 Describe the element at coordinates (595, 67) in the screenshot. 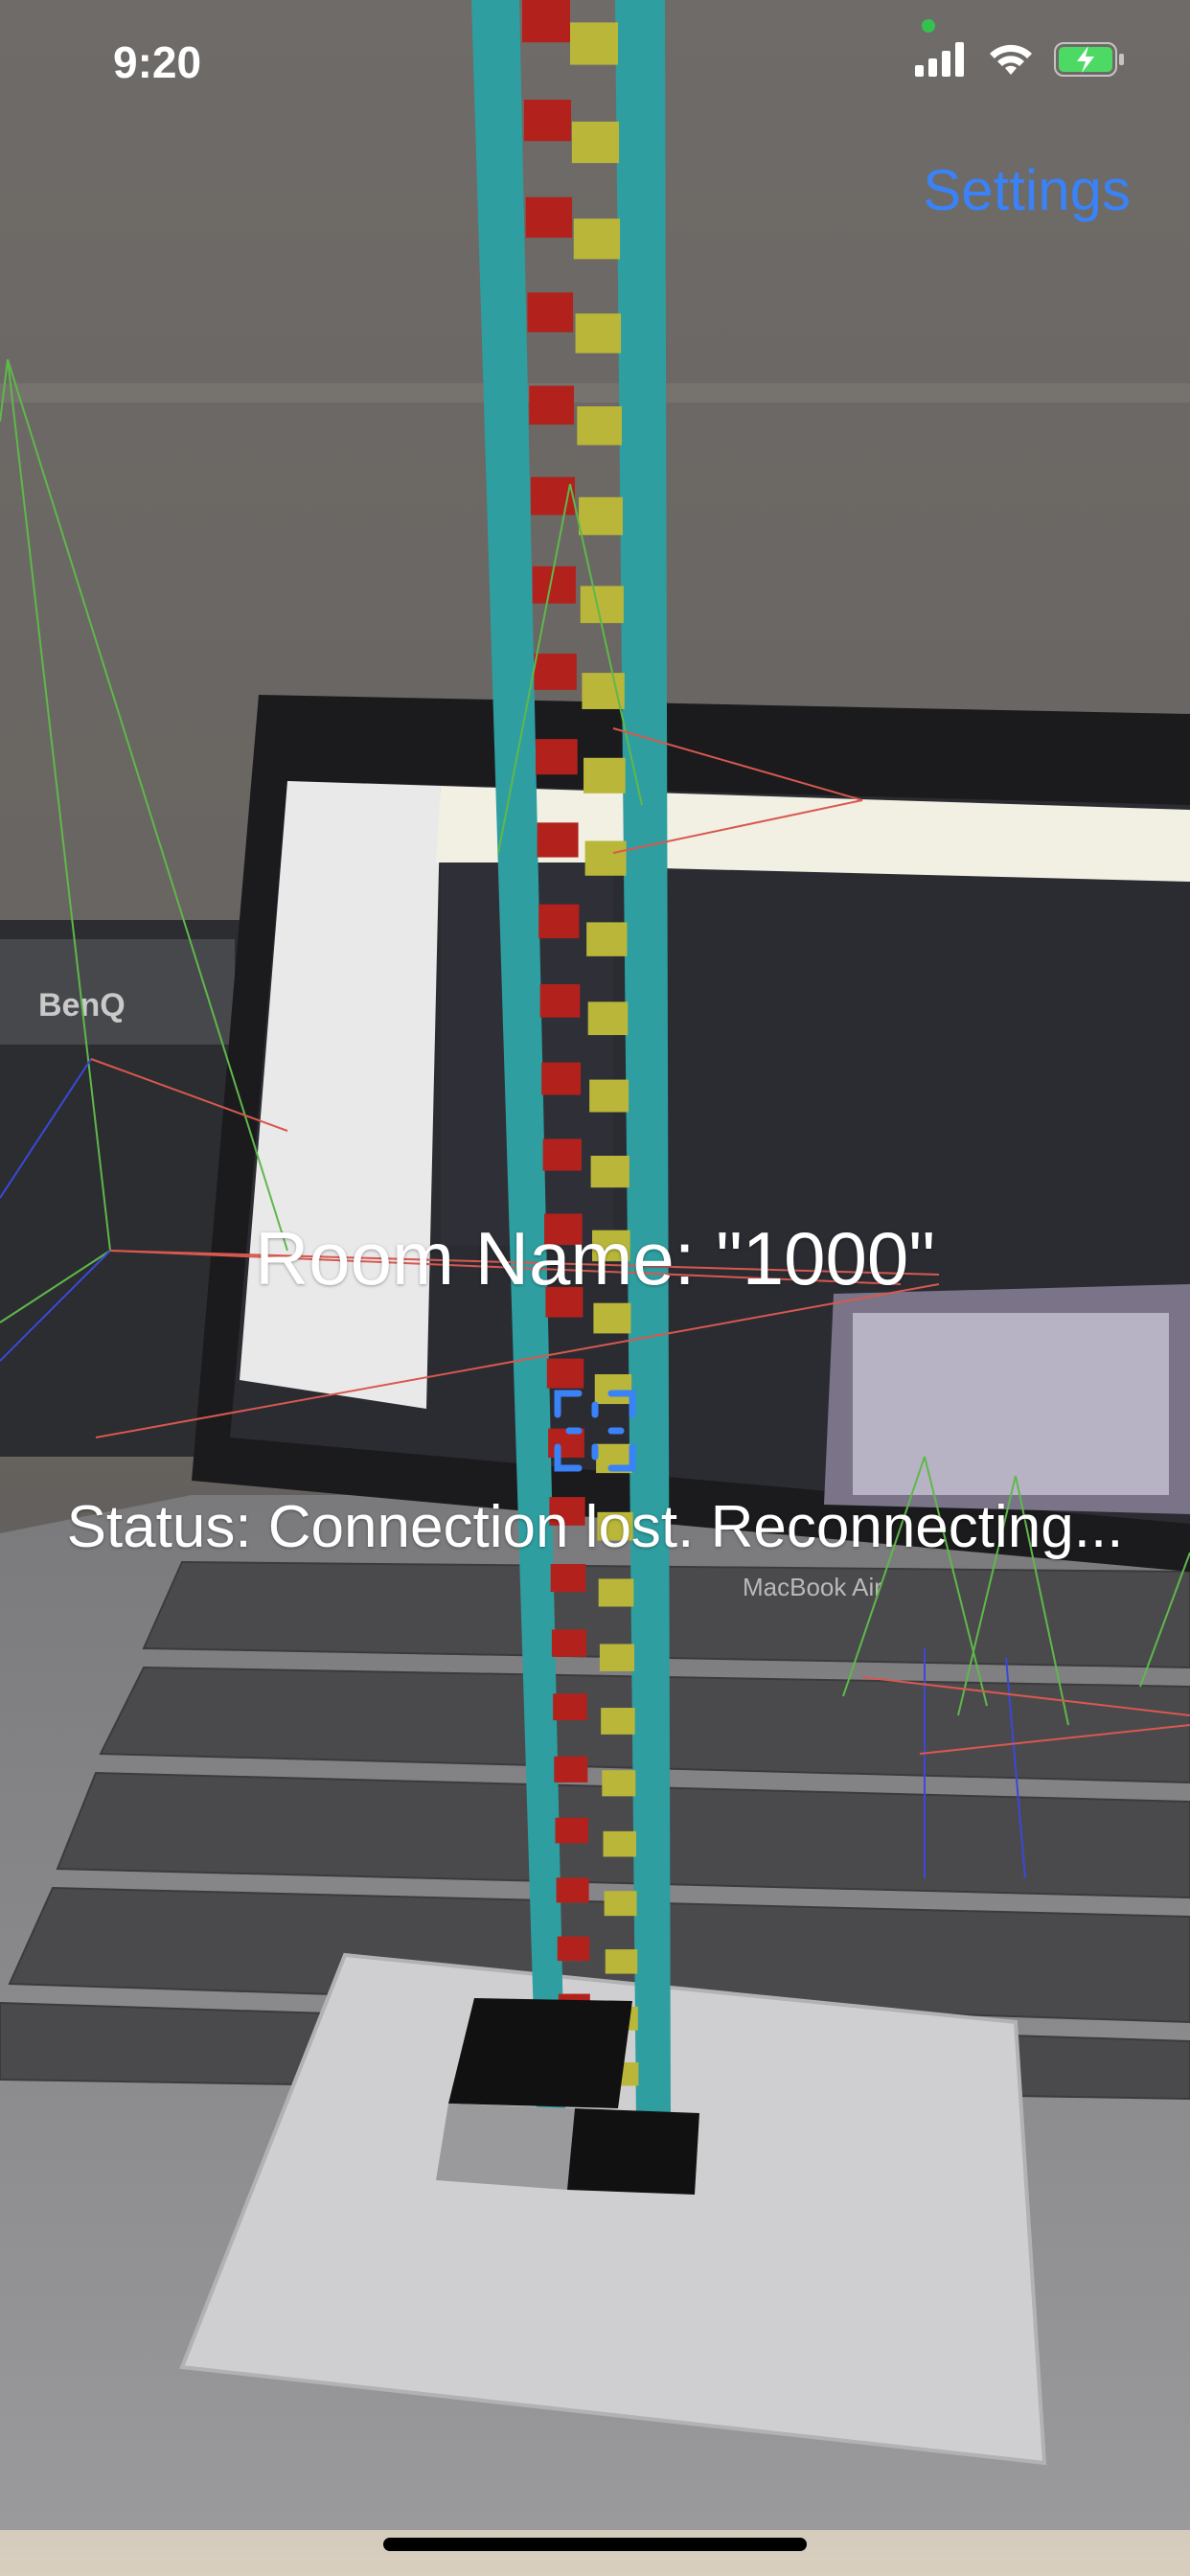

I see `status-bar: 9:20` at that location.